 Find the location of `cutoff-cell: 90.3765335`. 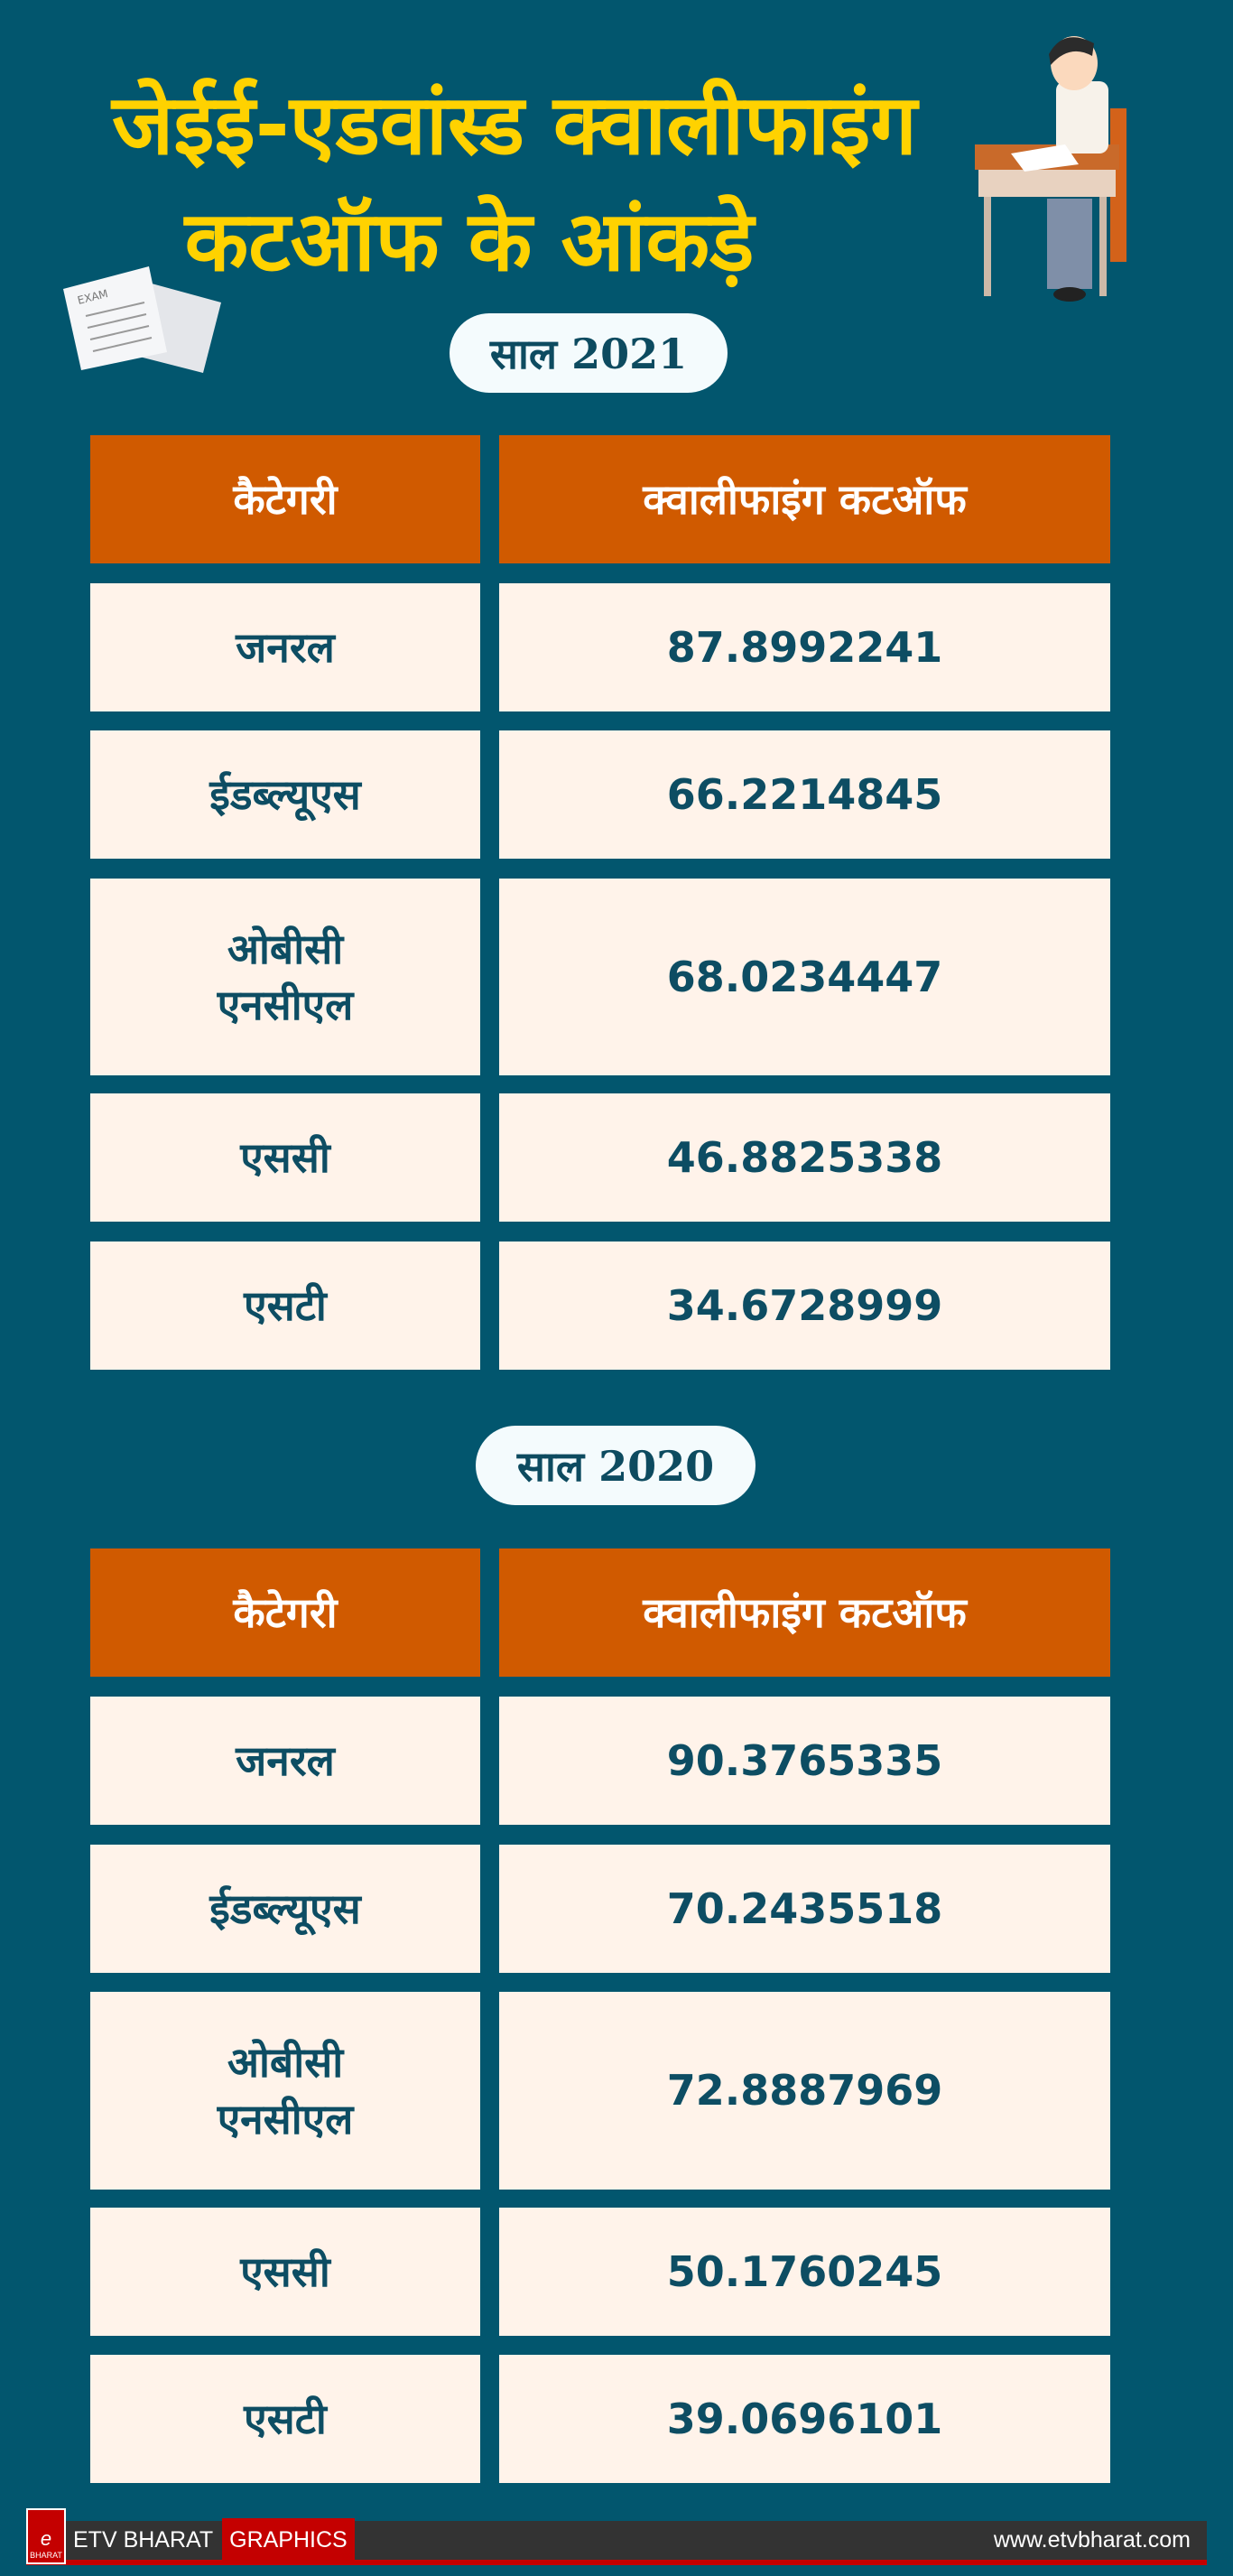

cutoff-cell: 90.3765335 is located at coordinates (804, 1761).